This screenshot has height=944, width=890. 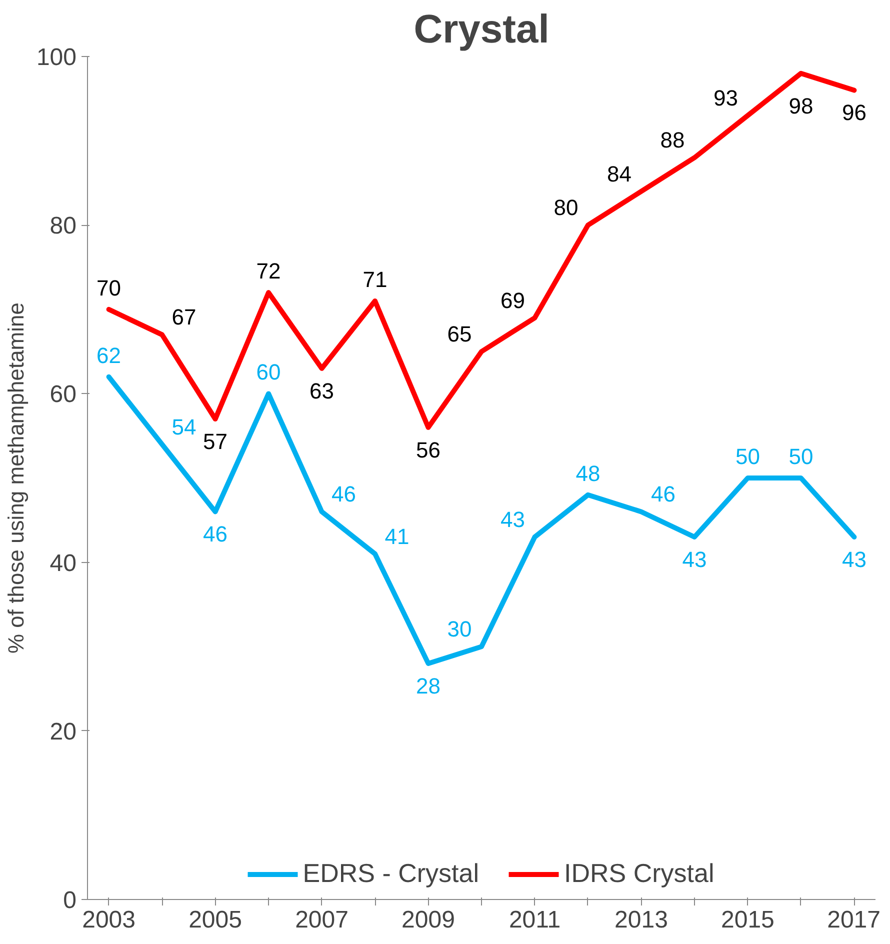 I want to click on data-label: 71, so click(x=375, y=279).